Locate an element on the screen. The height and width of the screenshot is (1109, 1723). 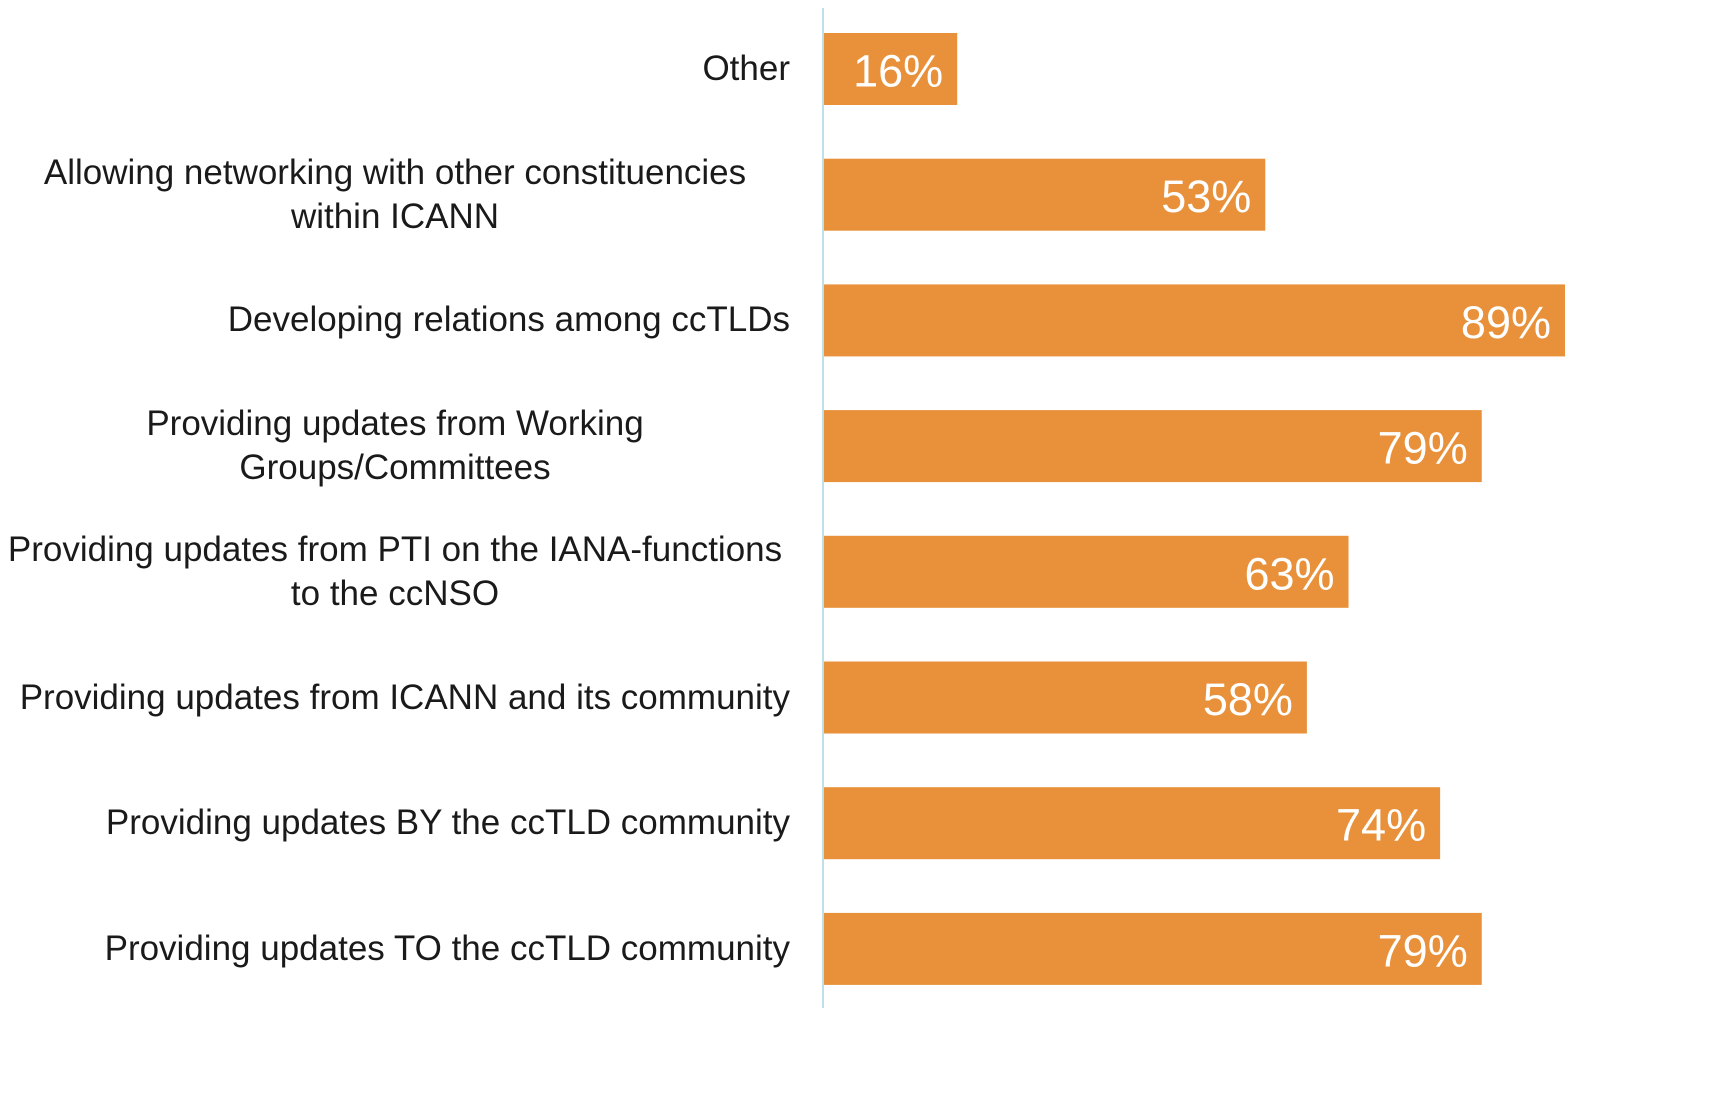
value-label: 53% is located at coordinates (1206, 196).